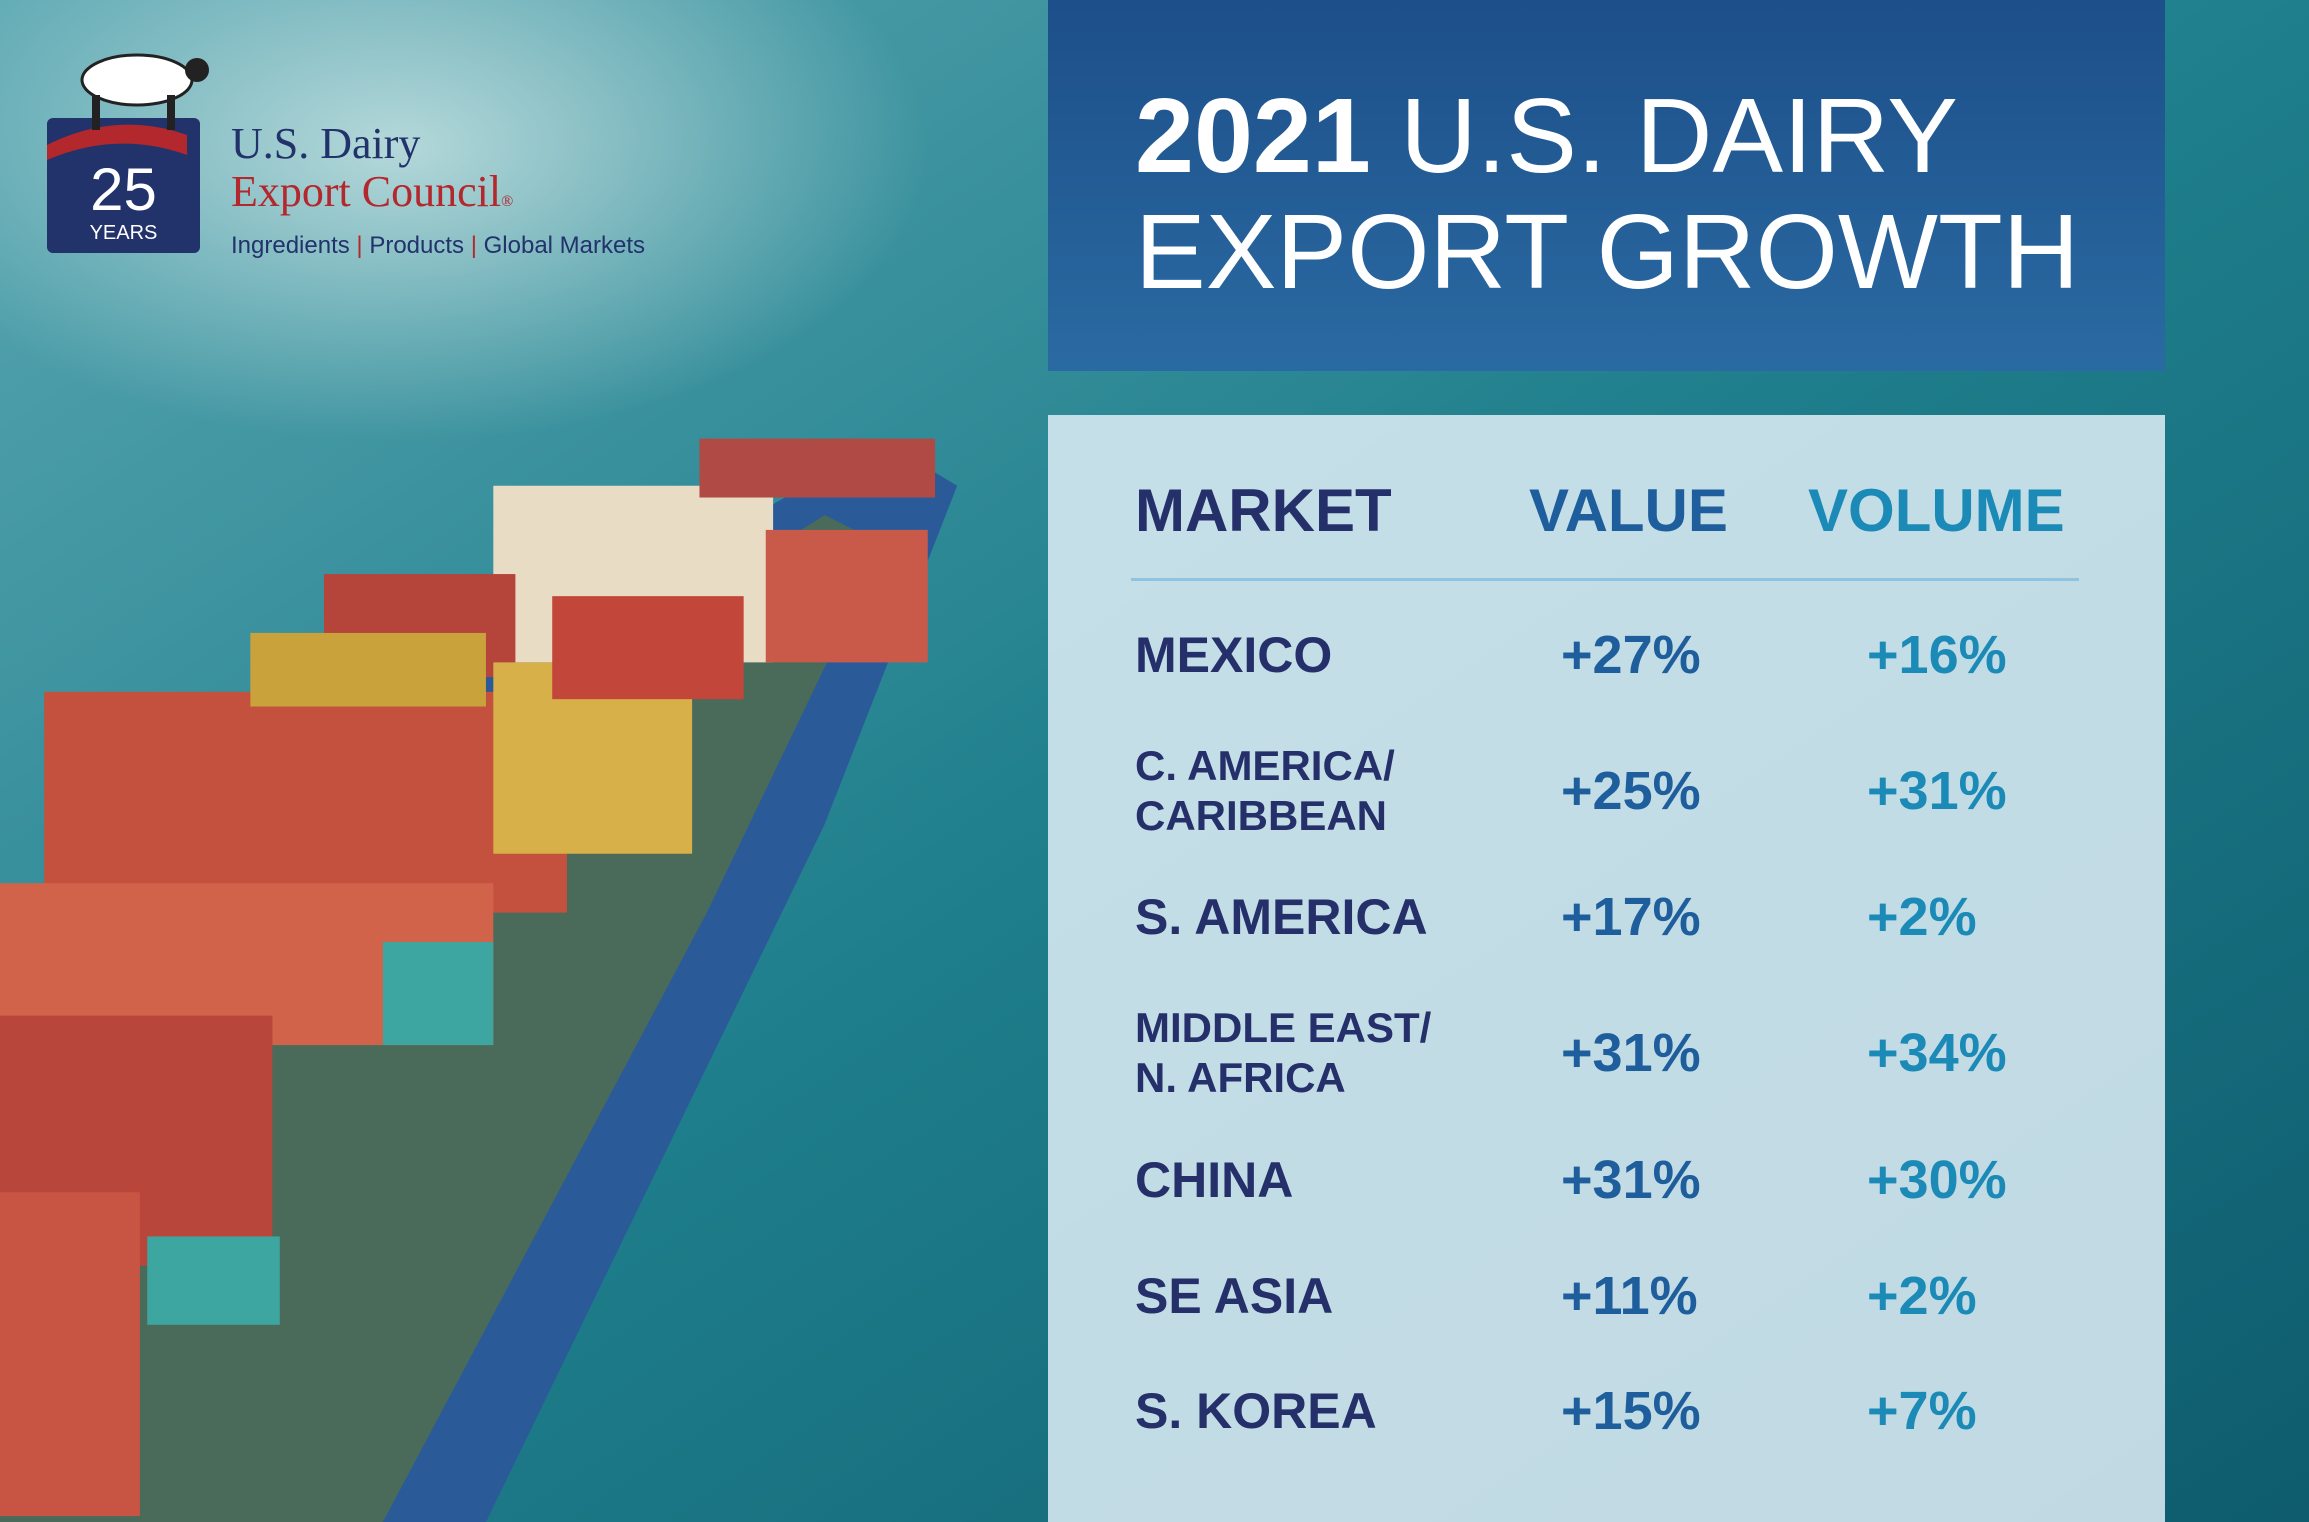 The width and height of the screenshot is (2309, 1522). What do you see at coordinates (123, 189) in the screenshot?
I see `logo-years-number: 25` at bounding box center [123, 189].